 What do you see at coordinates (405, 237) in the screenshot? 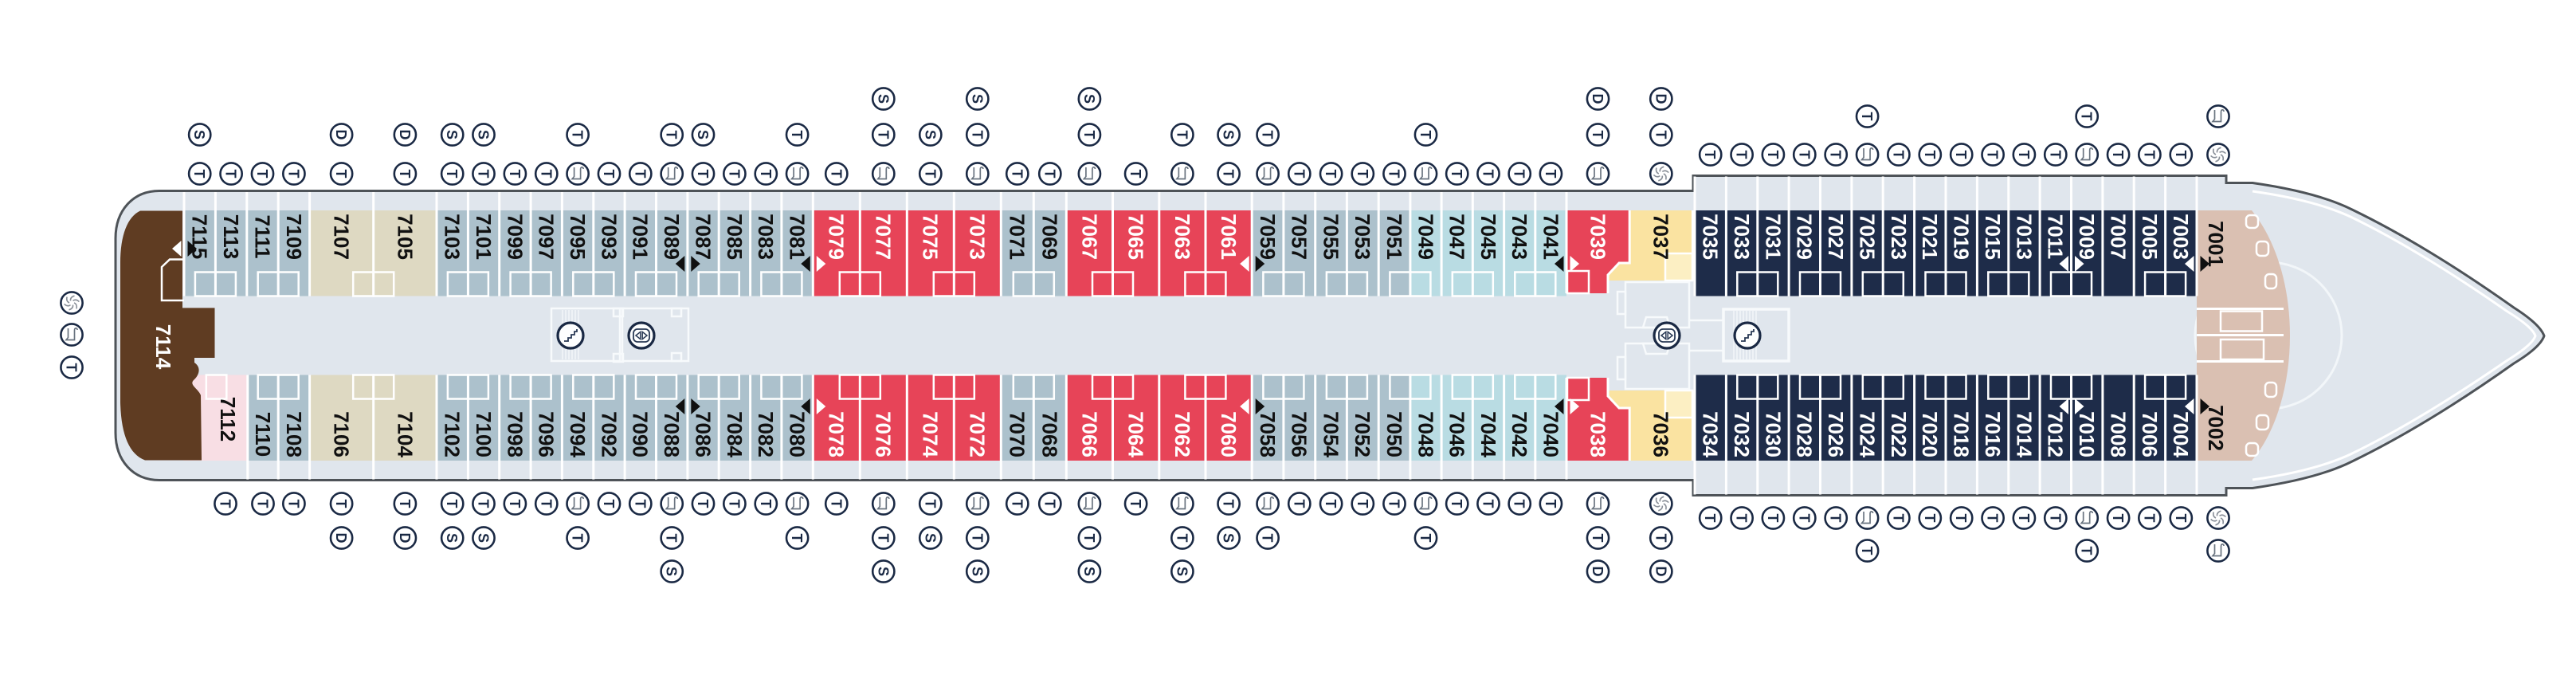
I see `svg-text: 7105` at bounding box center [405, 237].